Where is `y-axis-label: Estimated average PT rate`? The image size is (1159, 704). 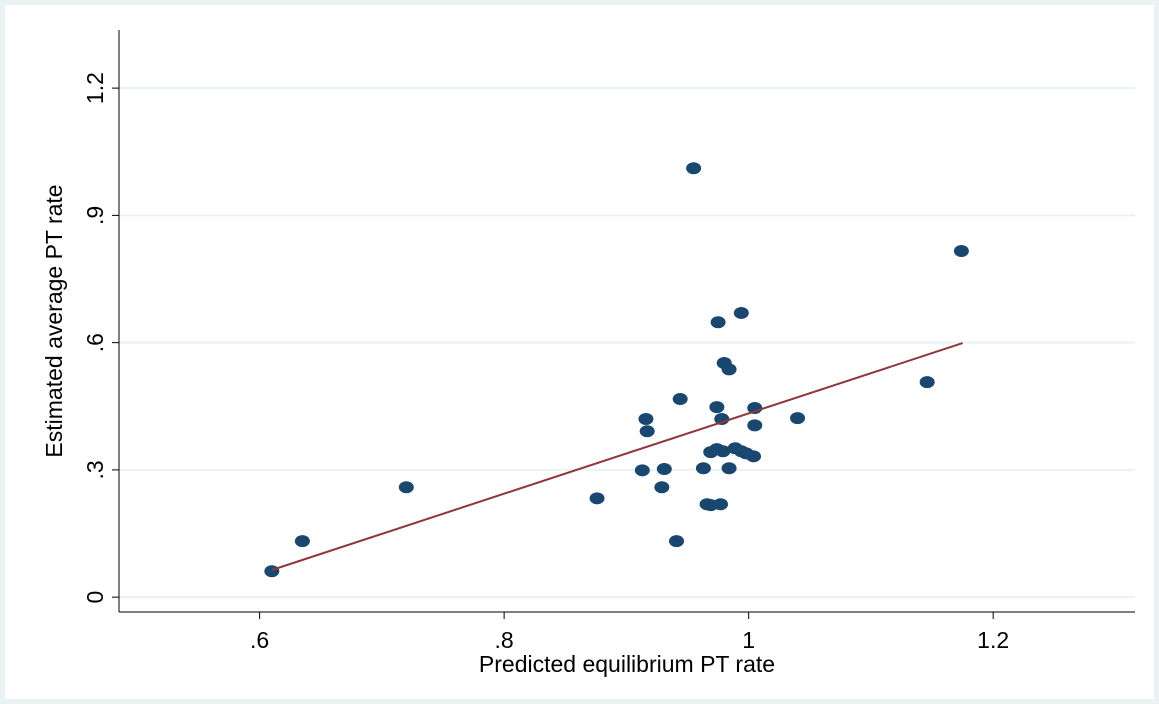 y-axis-label: Estimated average PT rate is located at coordinates (54, 320).